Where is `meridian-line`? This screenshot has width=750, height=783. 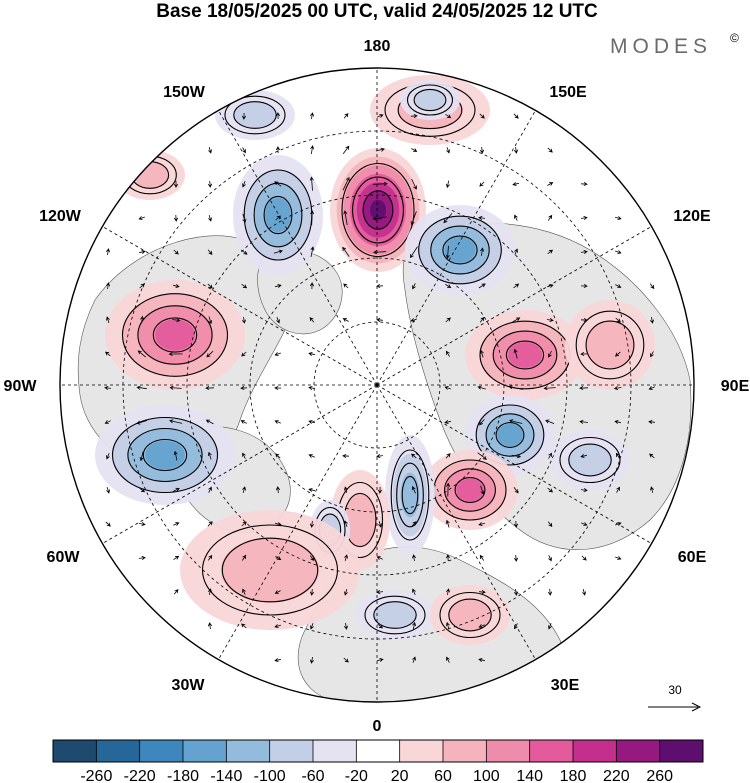 meridian-line is located at coordinates (298, 248).